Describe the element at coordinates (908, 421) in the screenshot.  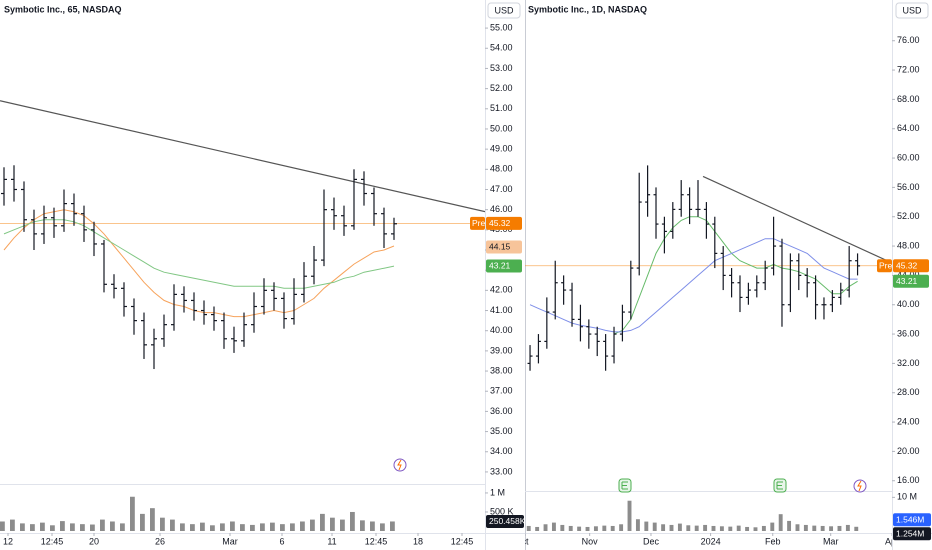
I see `y-tick-label: 24.00` at that location.